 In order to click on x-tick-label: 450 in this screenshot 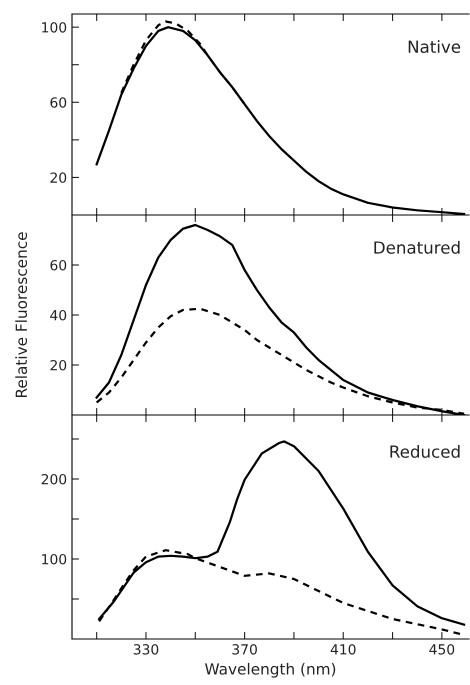, I will do `click(441, 649)`.